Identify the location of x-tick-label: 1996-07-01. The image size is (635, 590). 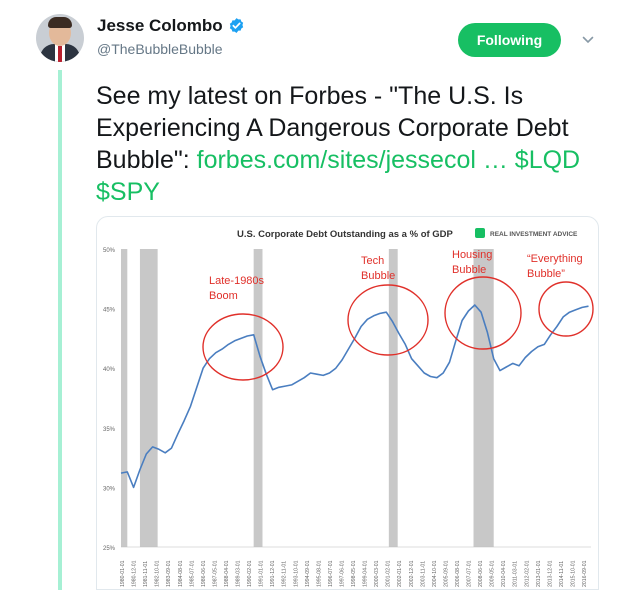
(331, 573).